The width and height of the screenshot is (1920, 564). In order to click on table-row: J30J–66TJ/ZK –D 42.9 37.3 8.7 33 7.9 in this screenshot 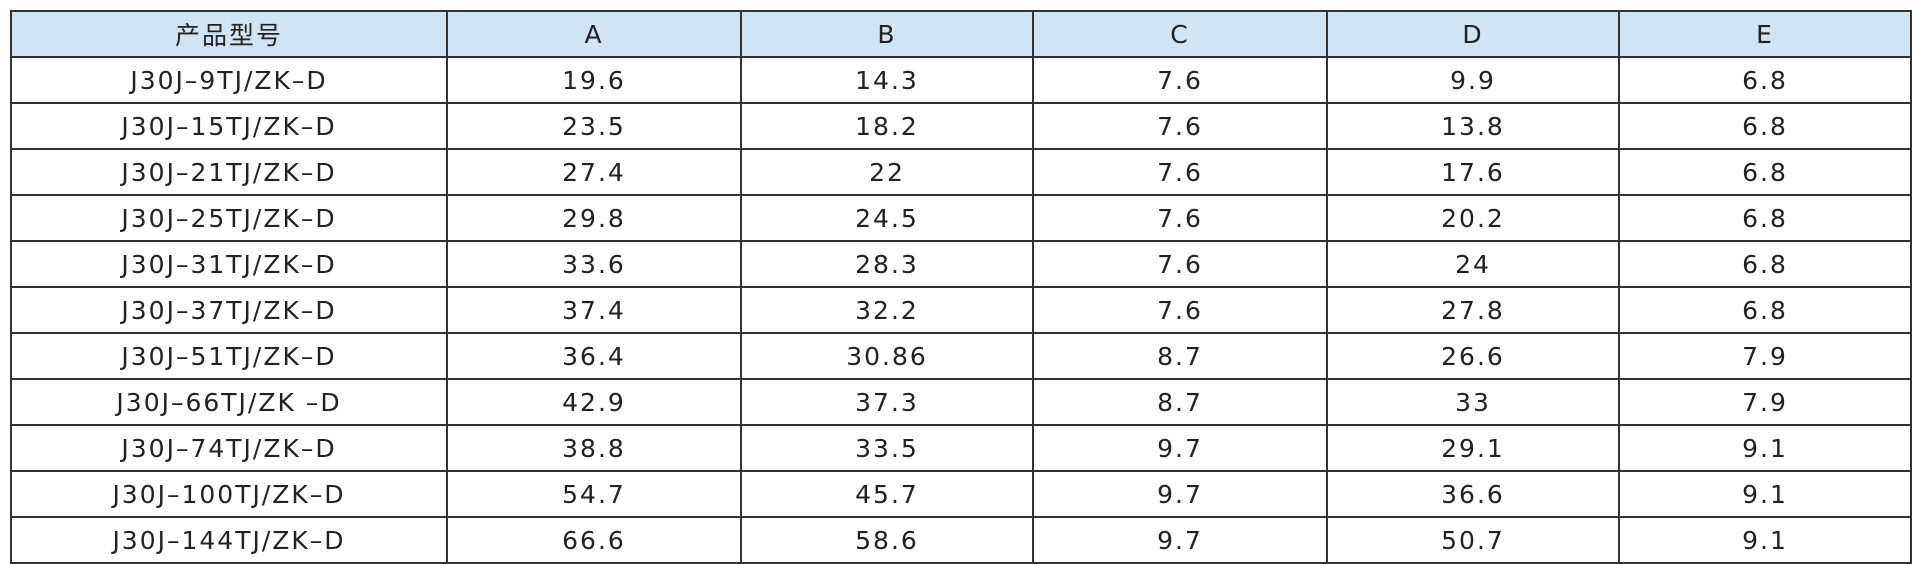, I will do `click(961, 402)`.